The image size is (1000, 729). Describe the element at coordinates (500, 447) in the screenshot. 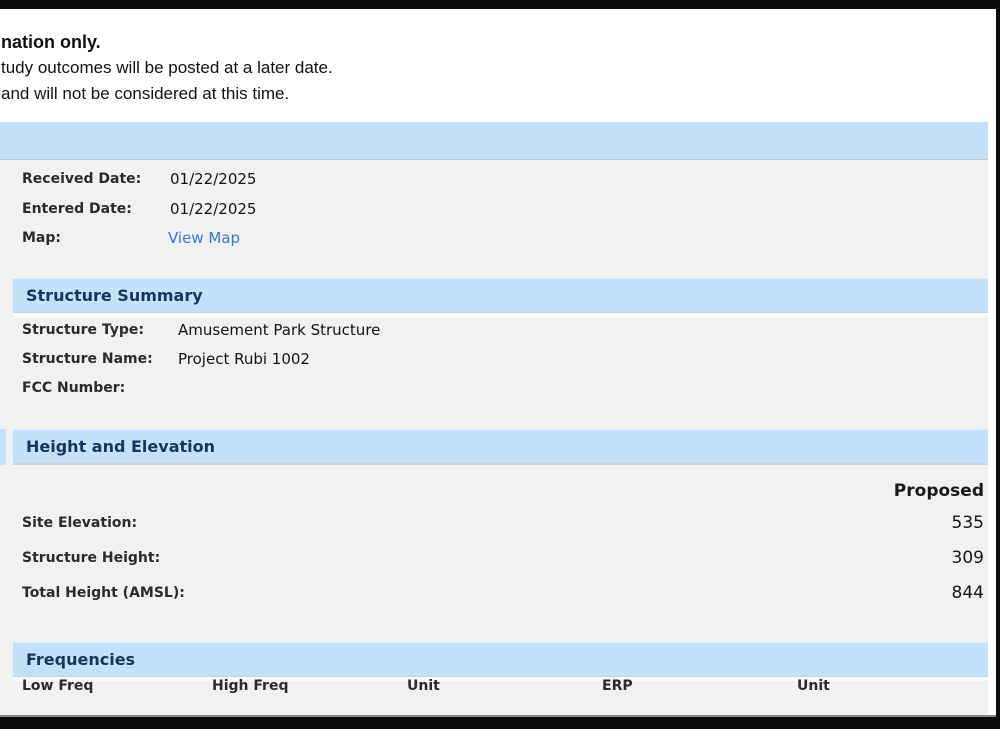

I see `height-elevation-header: Height and Elevation` at that location.